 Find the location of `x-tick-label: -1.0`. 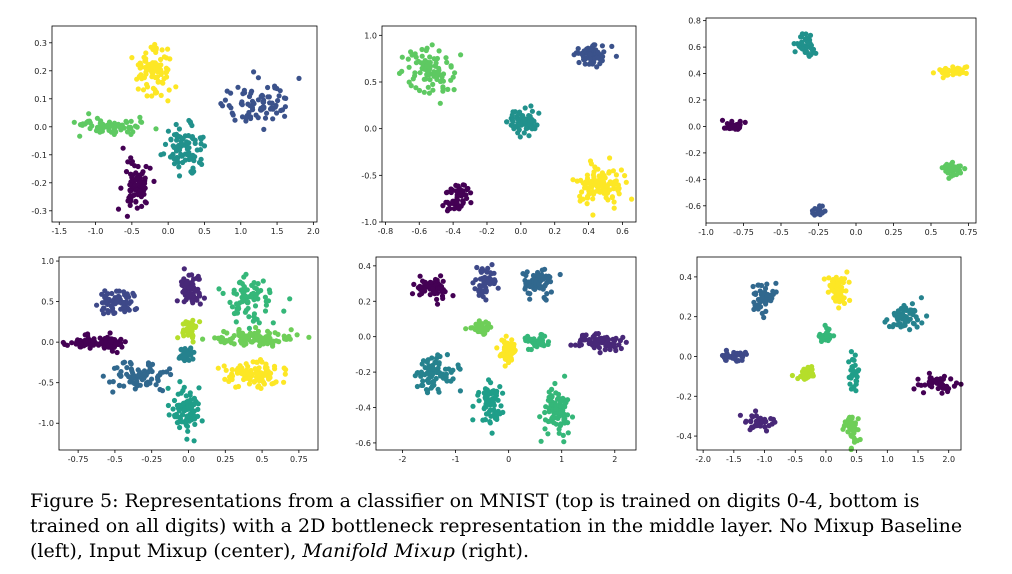

x-tick-label: -1.0 is located at coordinates (96, 231).